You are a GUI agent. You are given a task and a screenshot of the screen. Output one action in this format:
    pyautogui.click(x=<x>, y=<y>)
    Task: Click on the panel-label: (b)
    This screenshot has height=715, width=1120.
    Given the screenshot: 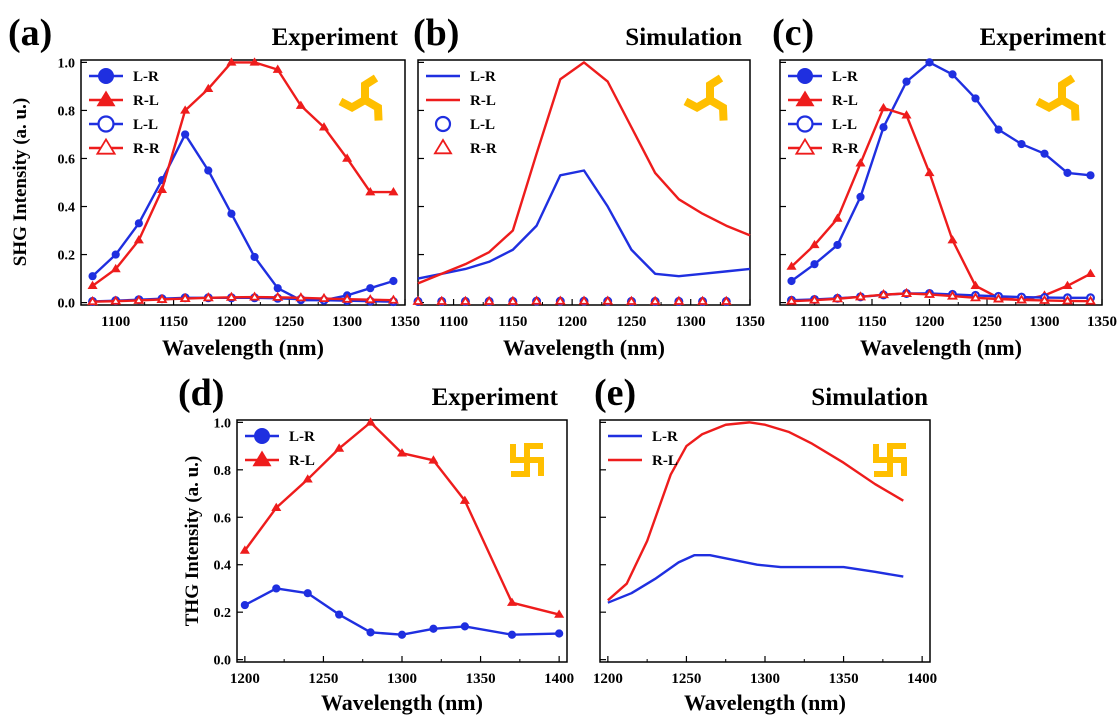 What is the action you would take?
    pyautogui.click(x=436, y=33)
    